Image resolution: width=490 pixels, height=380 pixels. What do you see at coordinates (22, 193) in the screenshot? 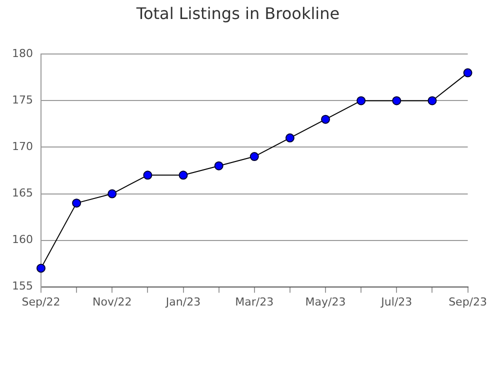
I see `y-tick-label: 165` at bounding box center [22, 193].